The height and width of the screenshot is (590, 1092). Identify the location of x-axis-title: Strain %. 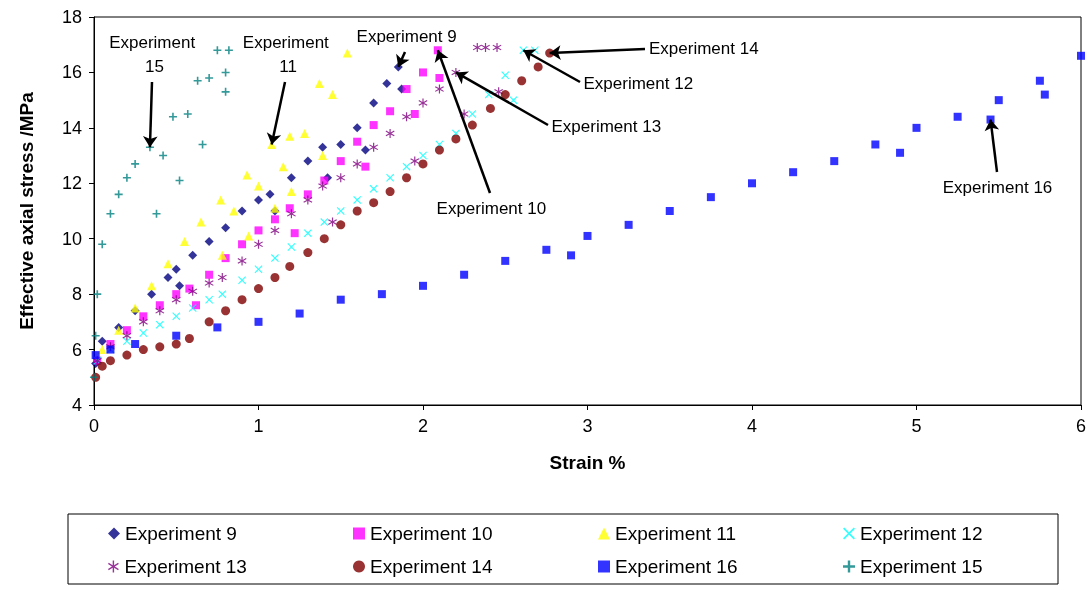
(587, 462).